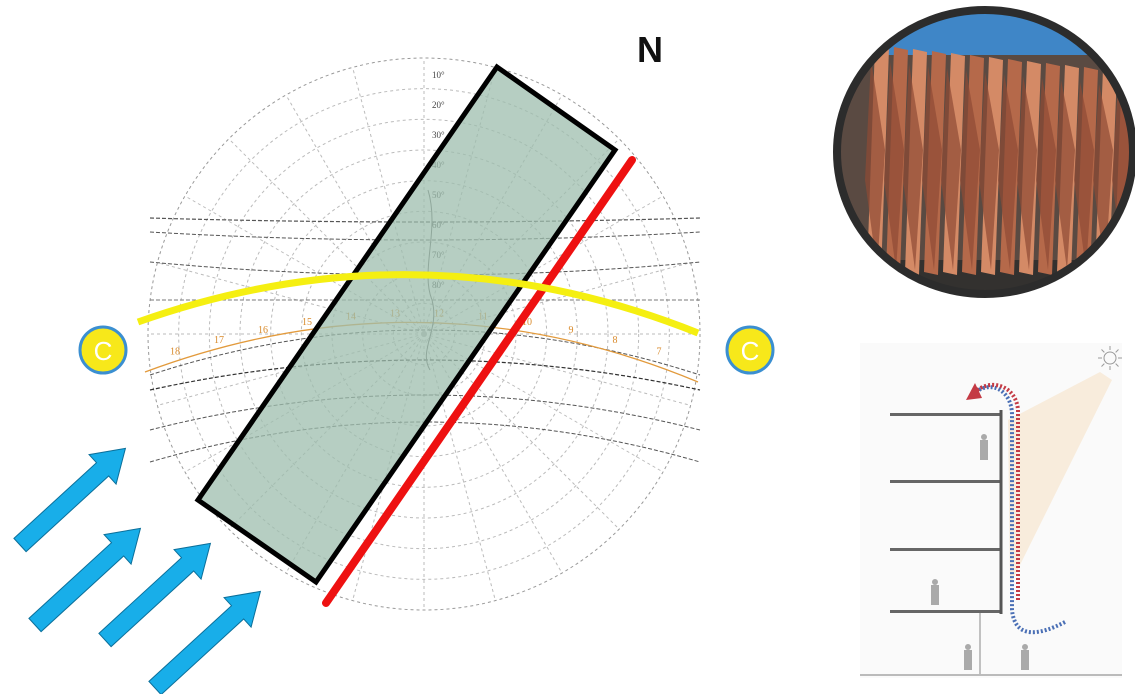 Image resolution: width=1135 pixels, height=694 pixels. What do you see at coordinates (307, 322) in the screenshot?
I see `hour-label: 15` at bounding box center [307, 322].